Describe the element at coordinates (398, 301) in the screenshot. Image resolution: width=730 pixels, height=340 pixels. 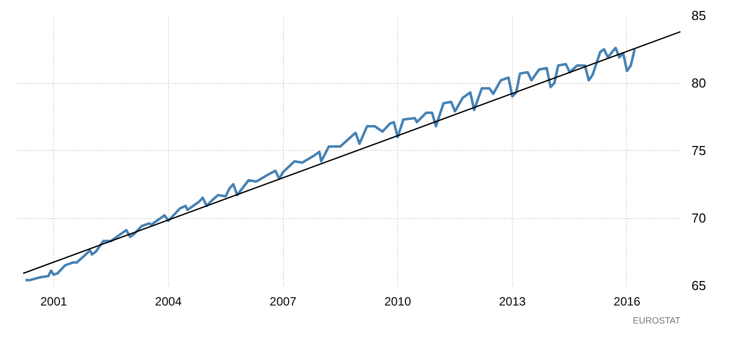
I see `x-tick-label: 2010` at that location.